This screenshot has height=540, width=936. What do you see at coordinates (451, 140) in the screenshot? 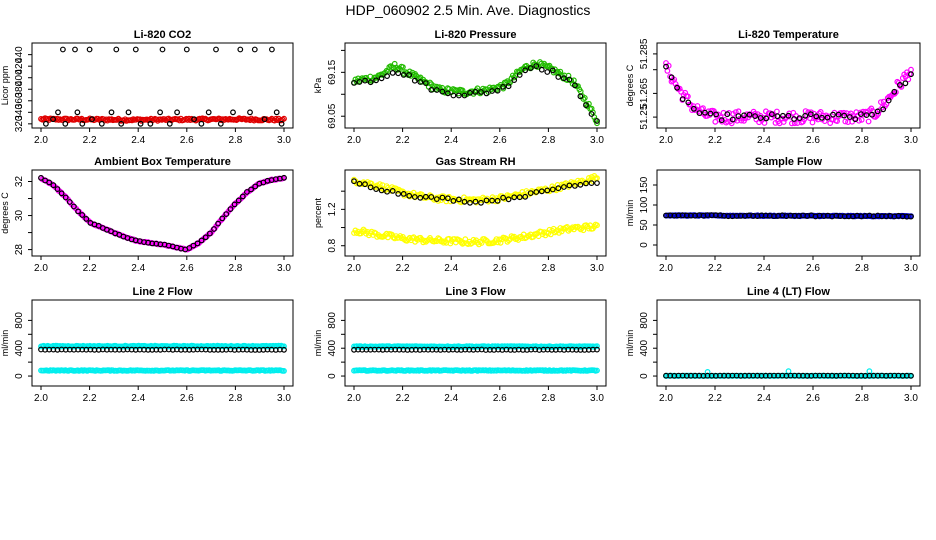
I see `x-tick-label: 2.4` at bounding box center [451, 140].